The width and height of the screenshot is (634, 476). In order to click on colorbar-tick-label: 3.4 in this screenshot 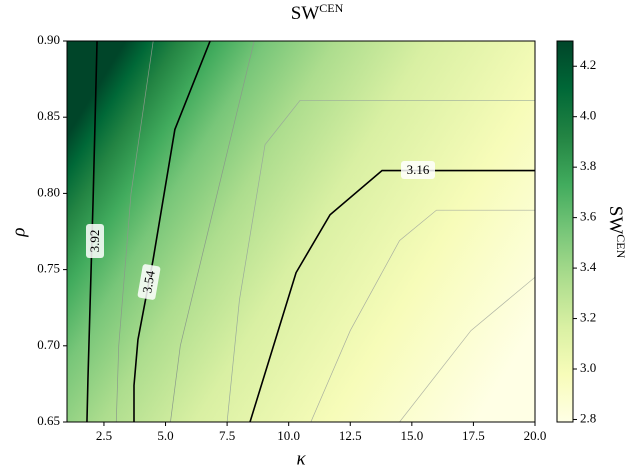, I will do `click(588, 266)`.